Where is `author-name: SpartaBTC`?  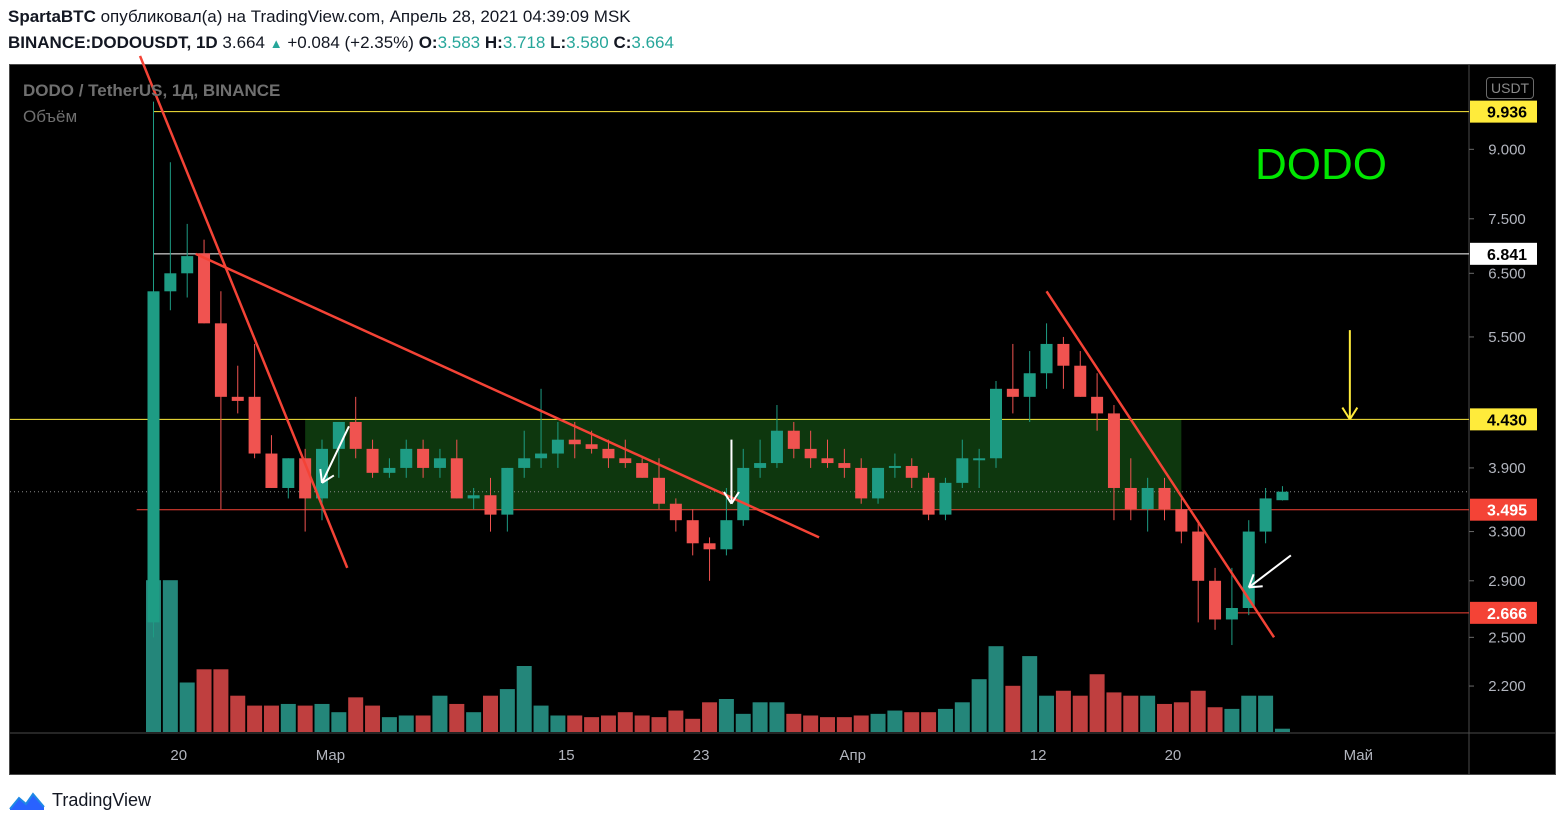
author-name: SpartaBTC is located at coordinates (52, 16).